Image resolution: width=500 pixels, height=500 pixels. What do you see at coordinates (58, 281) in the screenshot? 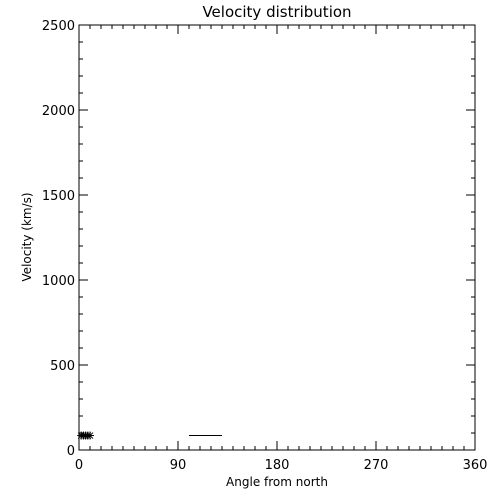
I see `y-tick-label: 1000` at bounding box center [58, 281].